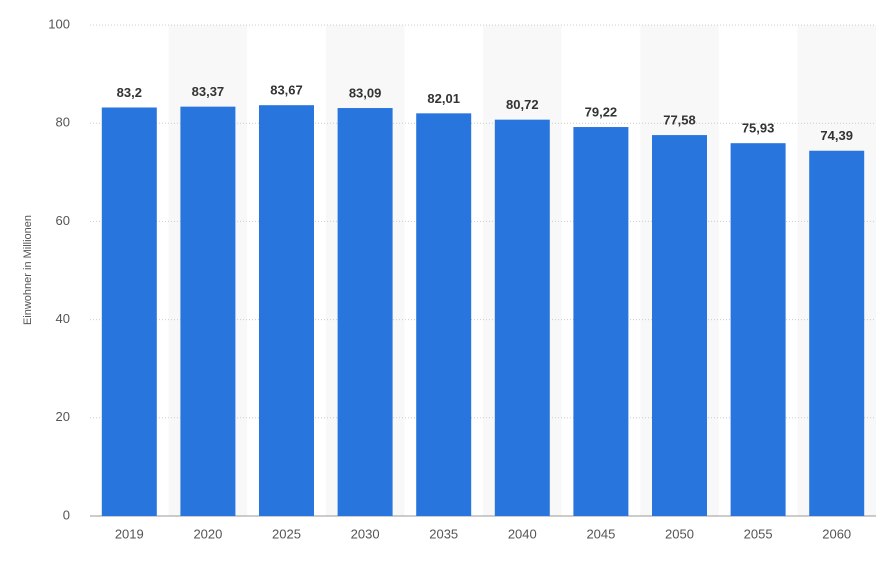  I want to click on value-label: 79,22, so click(601, 111).